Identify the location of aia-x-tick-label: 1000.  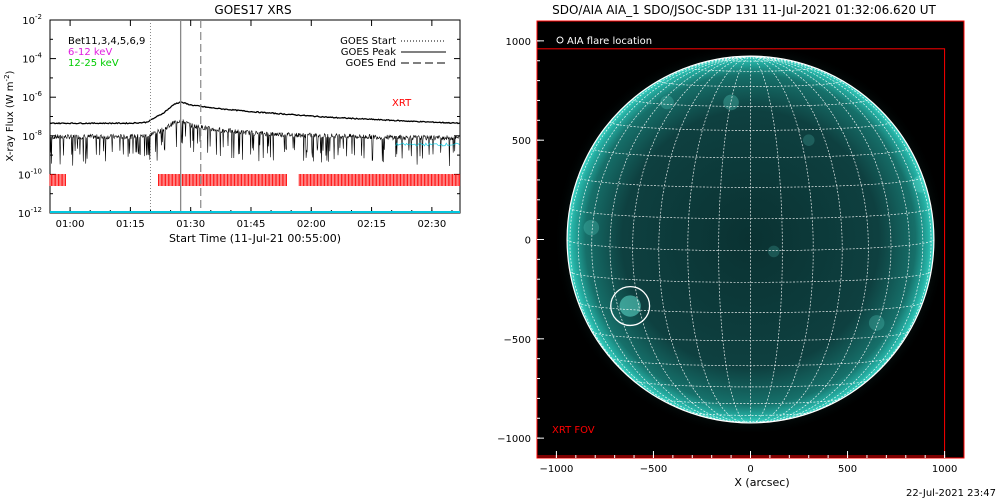
(944, 469).